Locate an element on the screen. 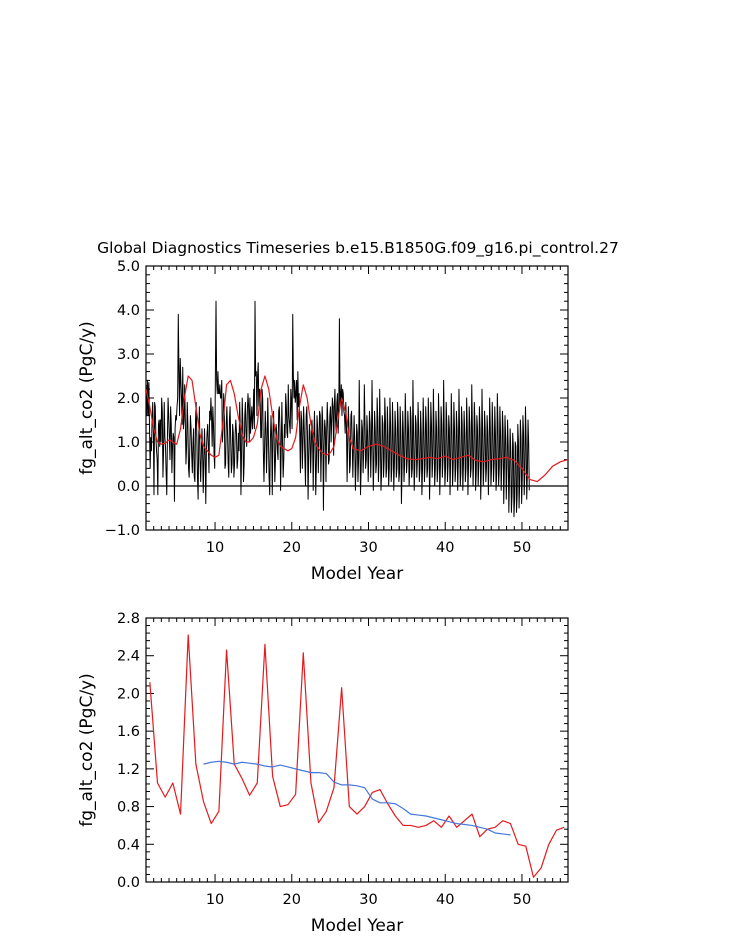 This screenshot has height=945, width=733. y-tick-label: 0.8 is located at coordinates (128, 808).